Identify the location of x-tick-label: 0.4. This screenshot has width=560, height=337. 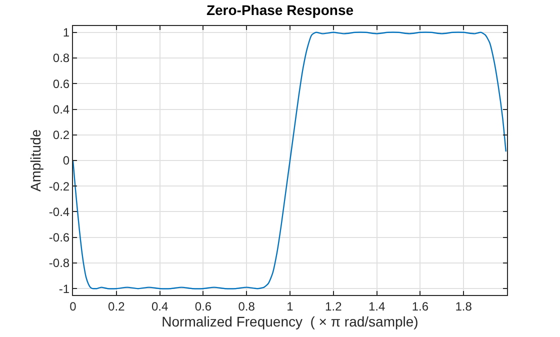
(159, 306).